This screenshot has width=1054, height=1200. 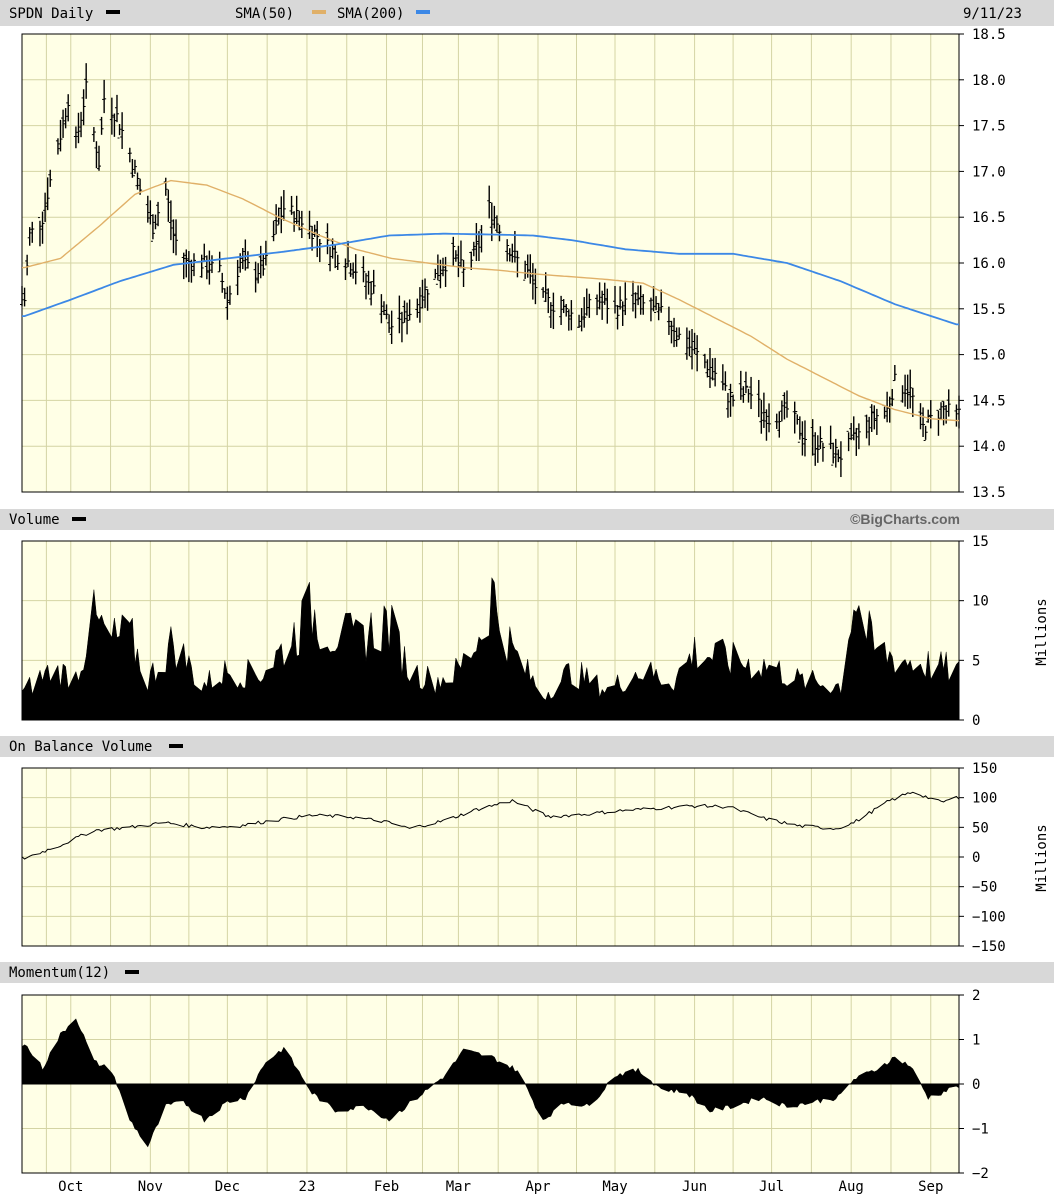 What do you see at coordinates (79, 519) in the screenshot?
I see `volume-legend-swatch` at bounding box center [79, 519].